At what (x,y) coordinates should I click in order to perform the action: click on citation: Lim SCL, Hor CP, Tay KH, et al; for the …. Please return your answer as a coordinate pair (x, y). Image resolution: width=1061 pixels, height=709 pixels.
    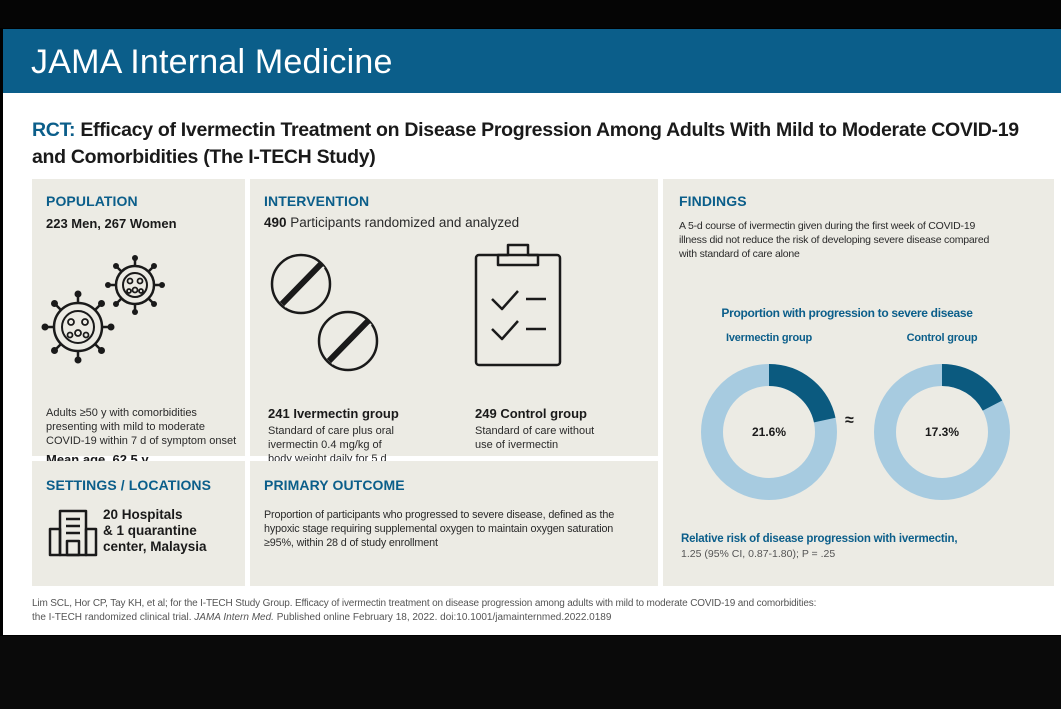
    Looking at the image, I should click on (537, 611).